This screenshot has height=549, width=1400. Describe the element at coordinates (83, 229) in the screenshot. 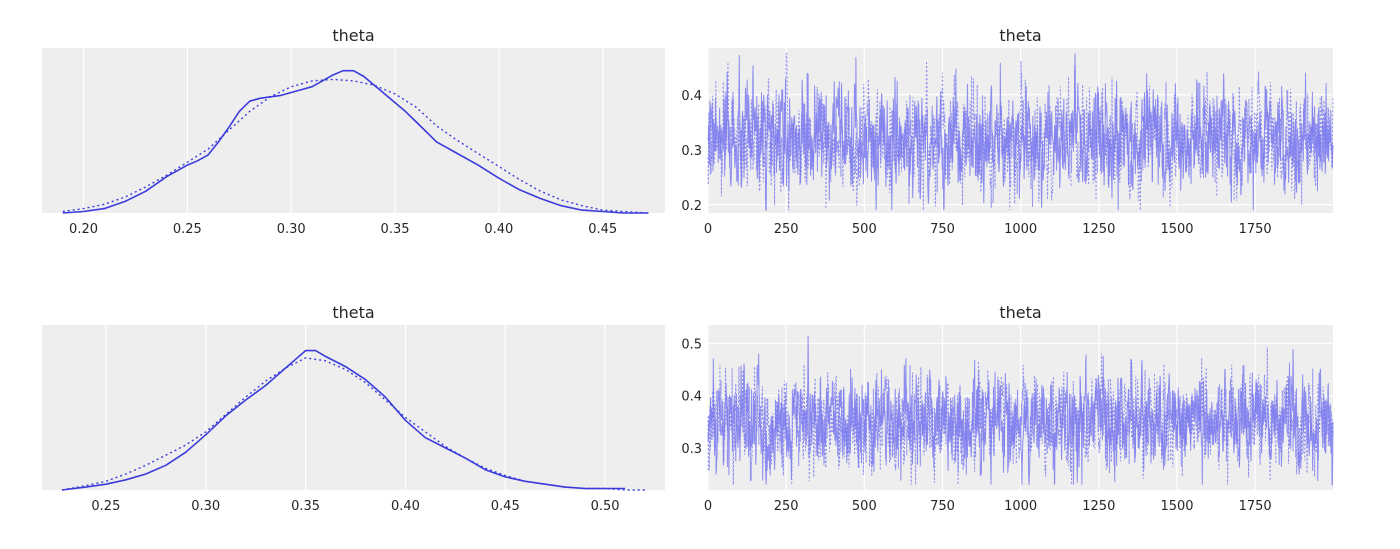

I see `x-tick-label: 0.20` at that location.